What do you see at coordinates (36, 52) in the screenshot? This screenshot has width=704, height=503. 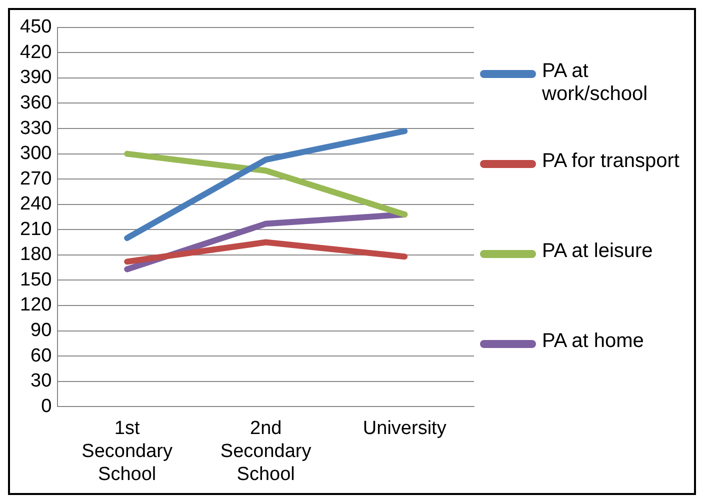 I see `y-tick-label: 420` at bounding box center [36, 52].